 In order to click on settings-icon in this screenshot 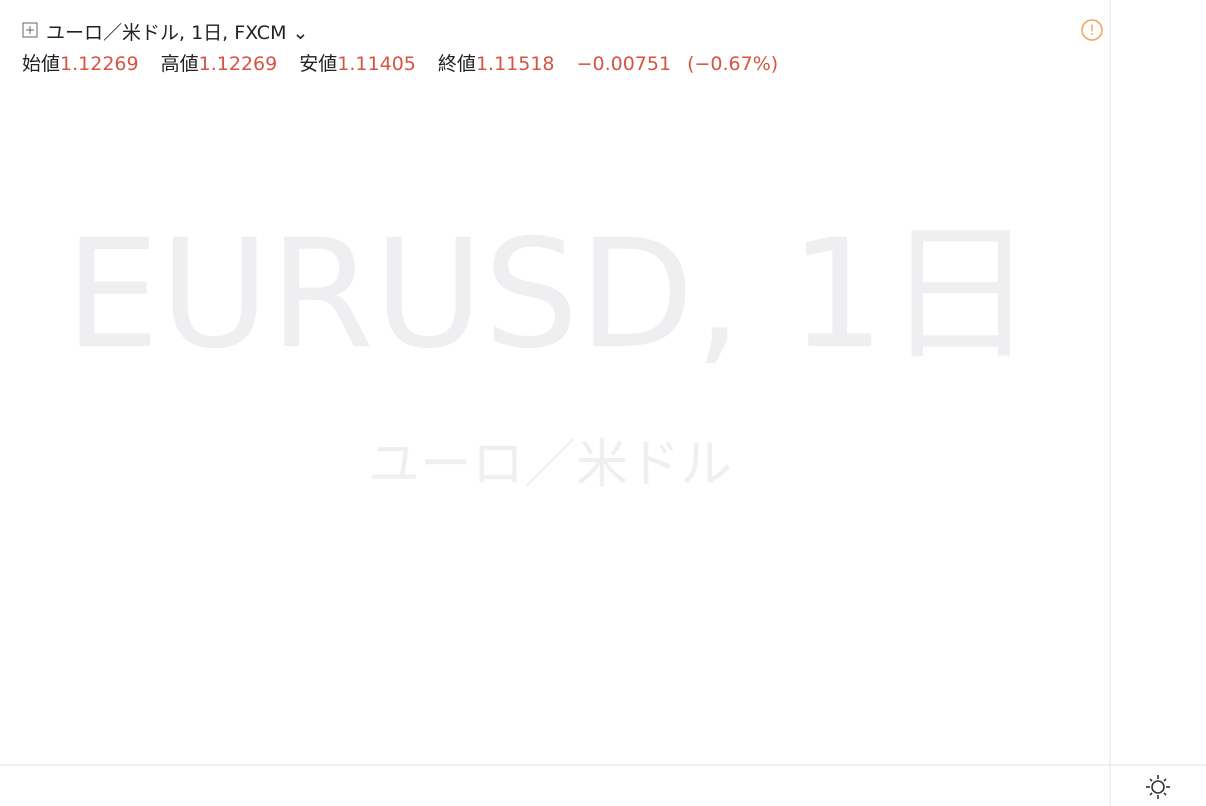, I will do `click(1158, 787)`.